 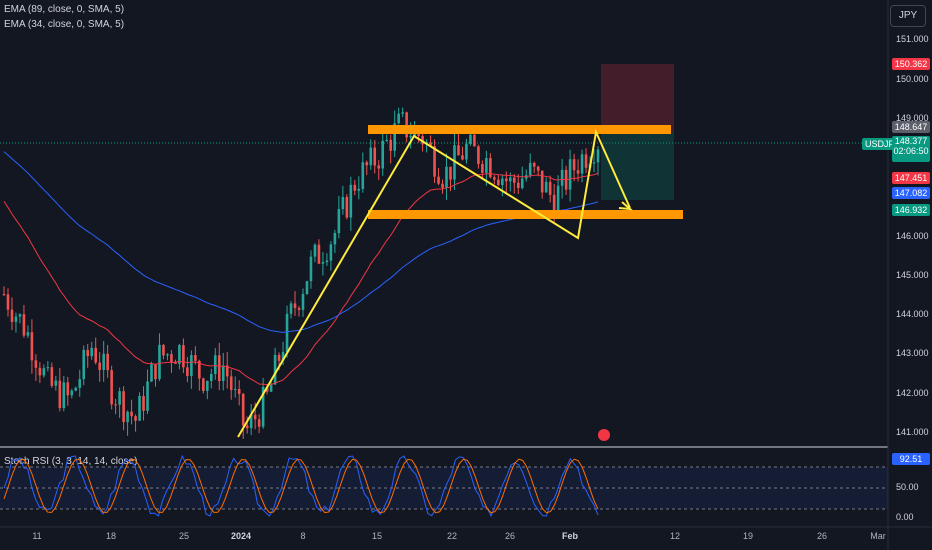 What do you see at coordinates (64, 24) in the screenshot?
I see `ema34-legend: EMA (34, close, 0, SMA, 5)` at bounding box center [64, 24].